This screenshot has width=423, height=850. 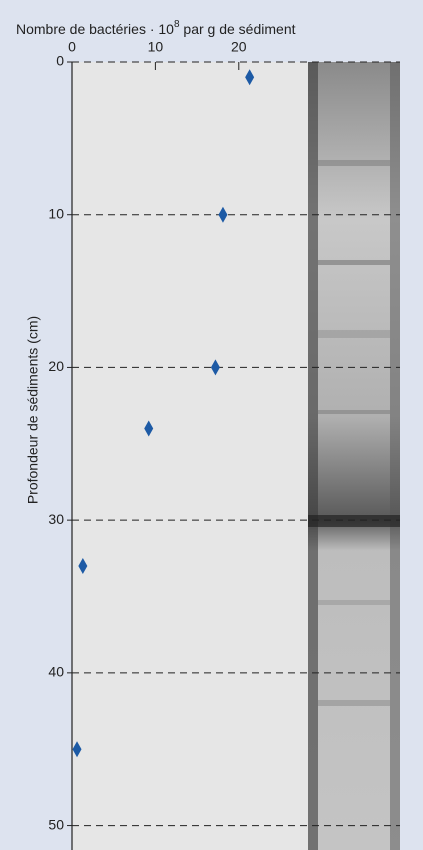 I want to click on y-tick-label: 30, so click(x=56, y=519).